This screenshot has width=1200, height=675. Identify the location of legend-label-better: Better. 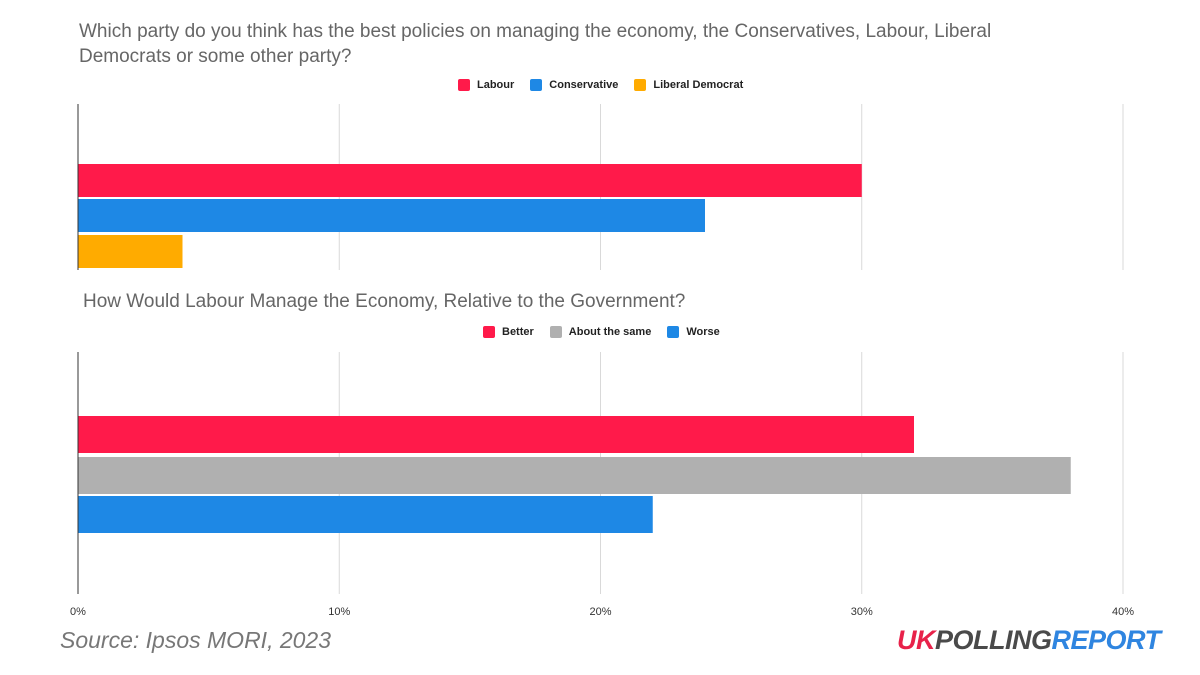
(518, 332).